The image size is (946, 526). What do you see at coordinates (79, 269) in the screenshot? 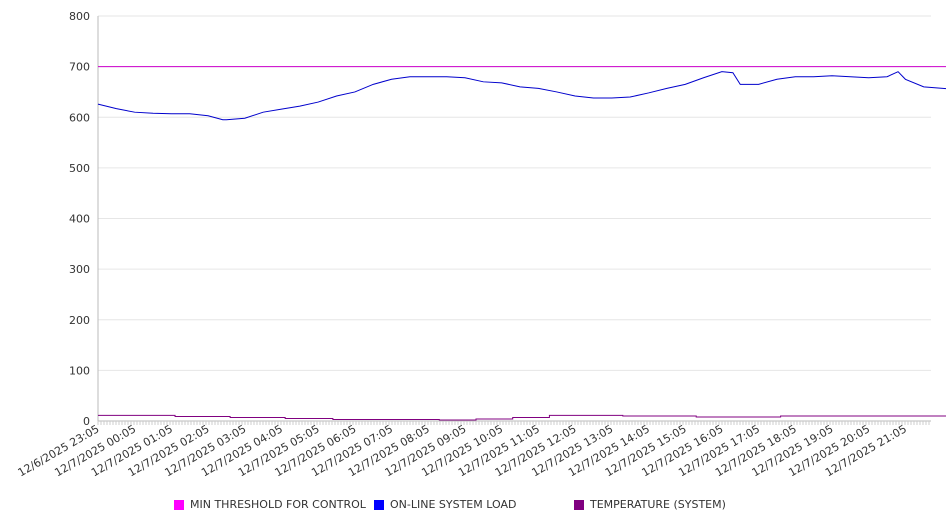
I see `y-tick-label: 300` at bounding box center [79, 269].